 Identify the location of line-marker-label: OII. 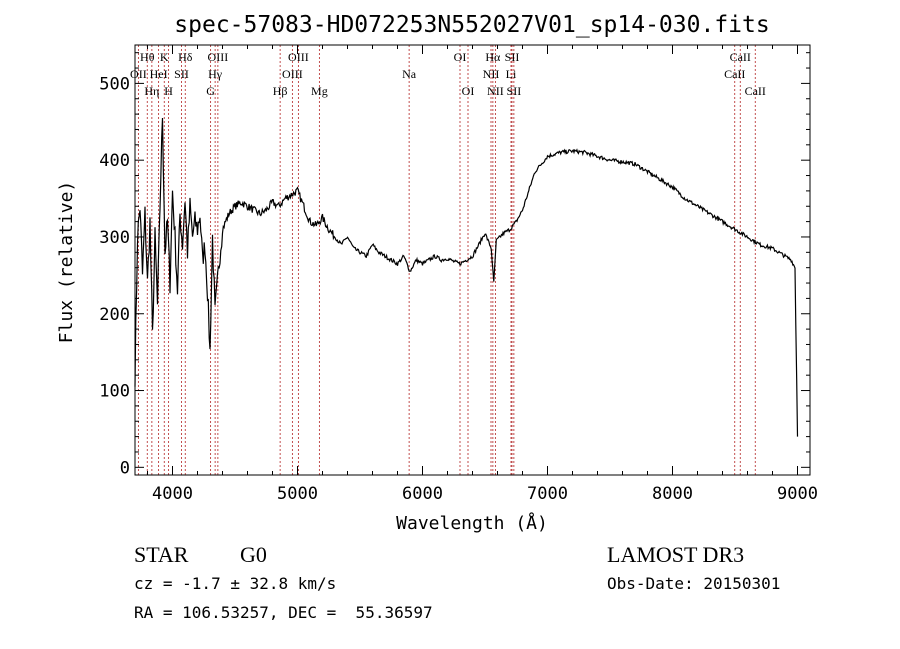
(138, 74).